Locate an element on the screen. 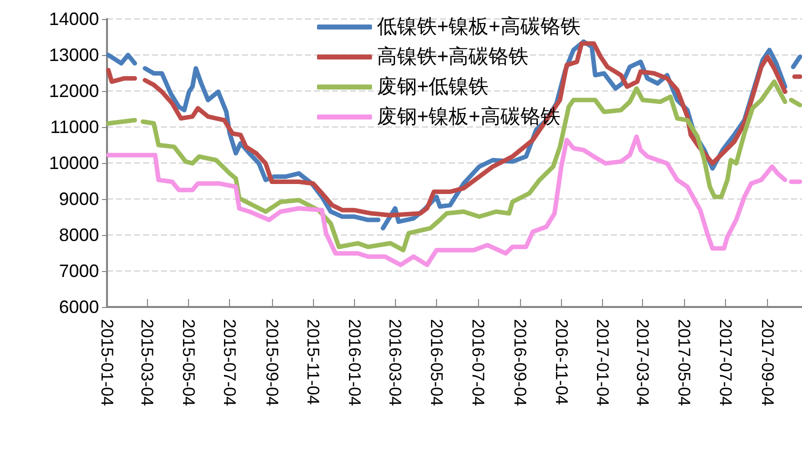 Image resolution: width=802 pixels, height=451 pixels. x-tick-label: 2016-01-04 is located at coordinates (354, 362).